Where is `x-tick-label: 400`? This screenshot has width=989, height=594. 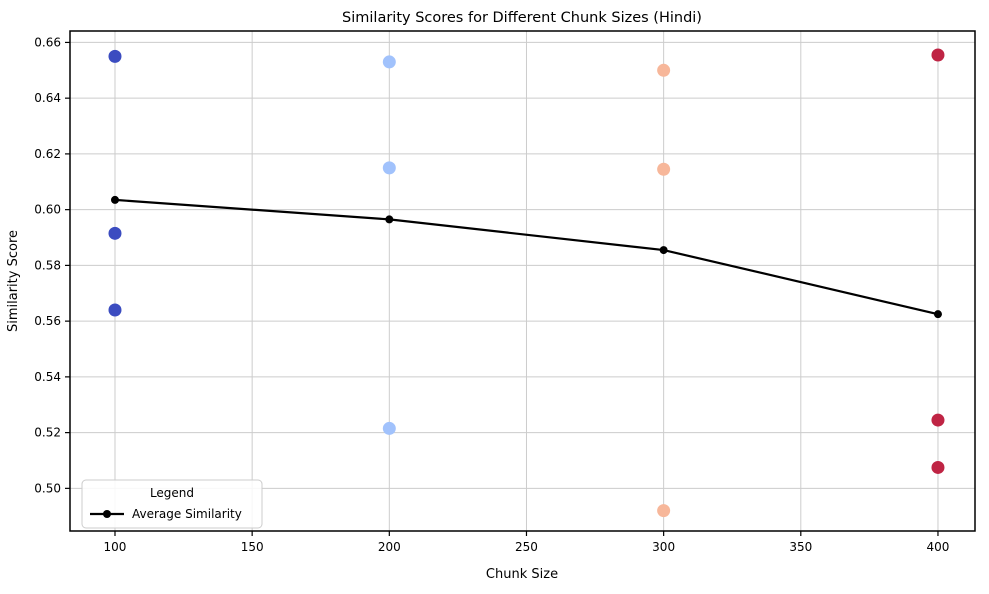 x-tick-label: 400 is located at coordinates (938, 547).